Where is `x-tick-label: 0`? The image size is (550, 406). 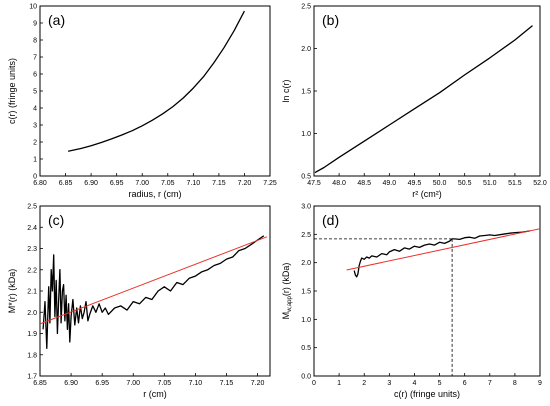 x-tick-label: 0 is located at coordinates (314, 383).